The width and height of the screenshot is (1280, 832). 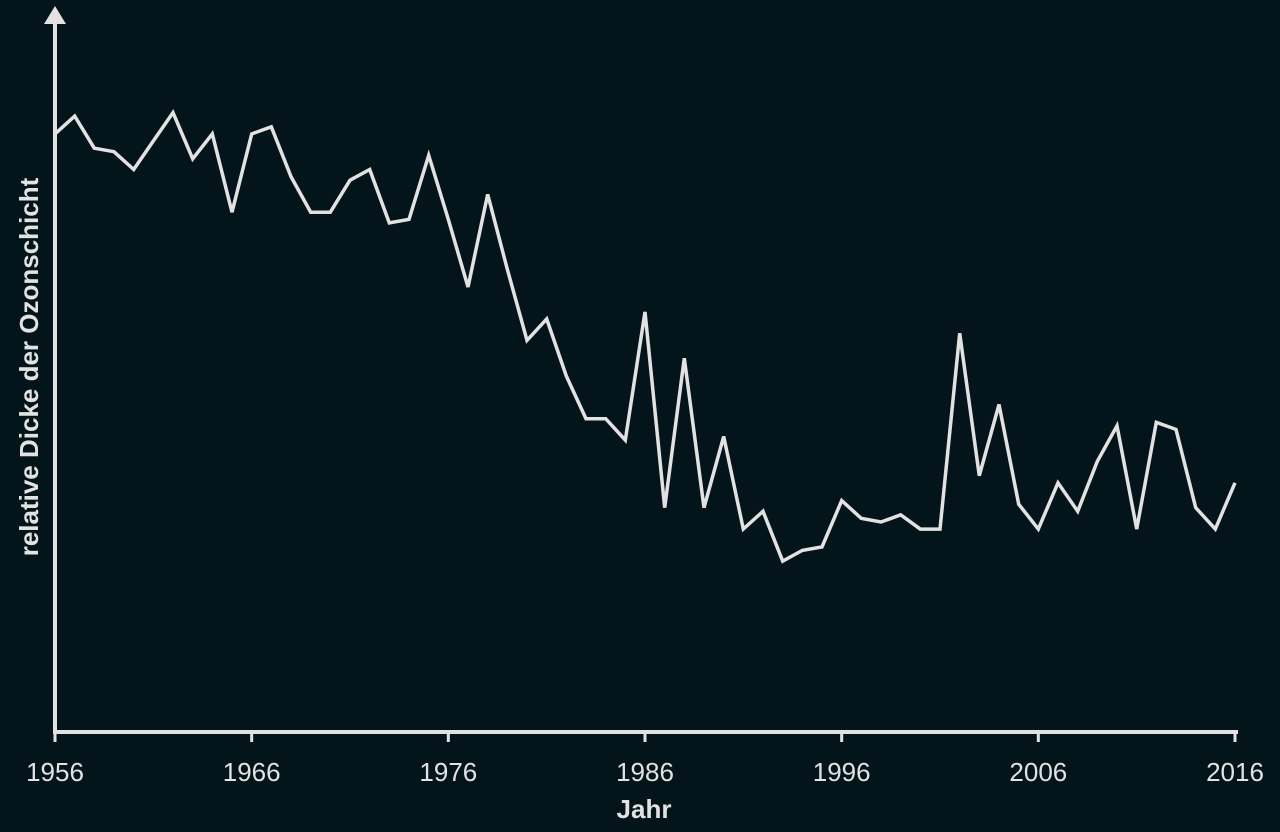 I want to click on x-tick-label: 1956, so click(x=55, y=772).